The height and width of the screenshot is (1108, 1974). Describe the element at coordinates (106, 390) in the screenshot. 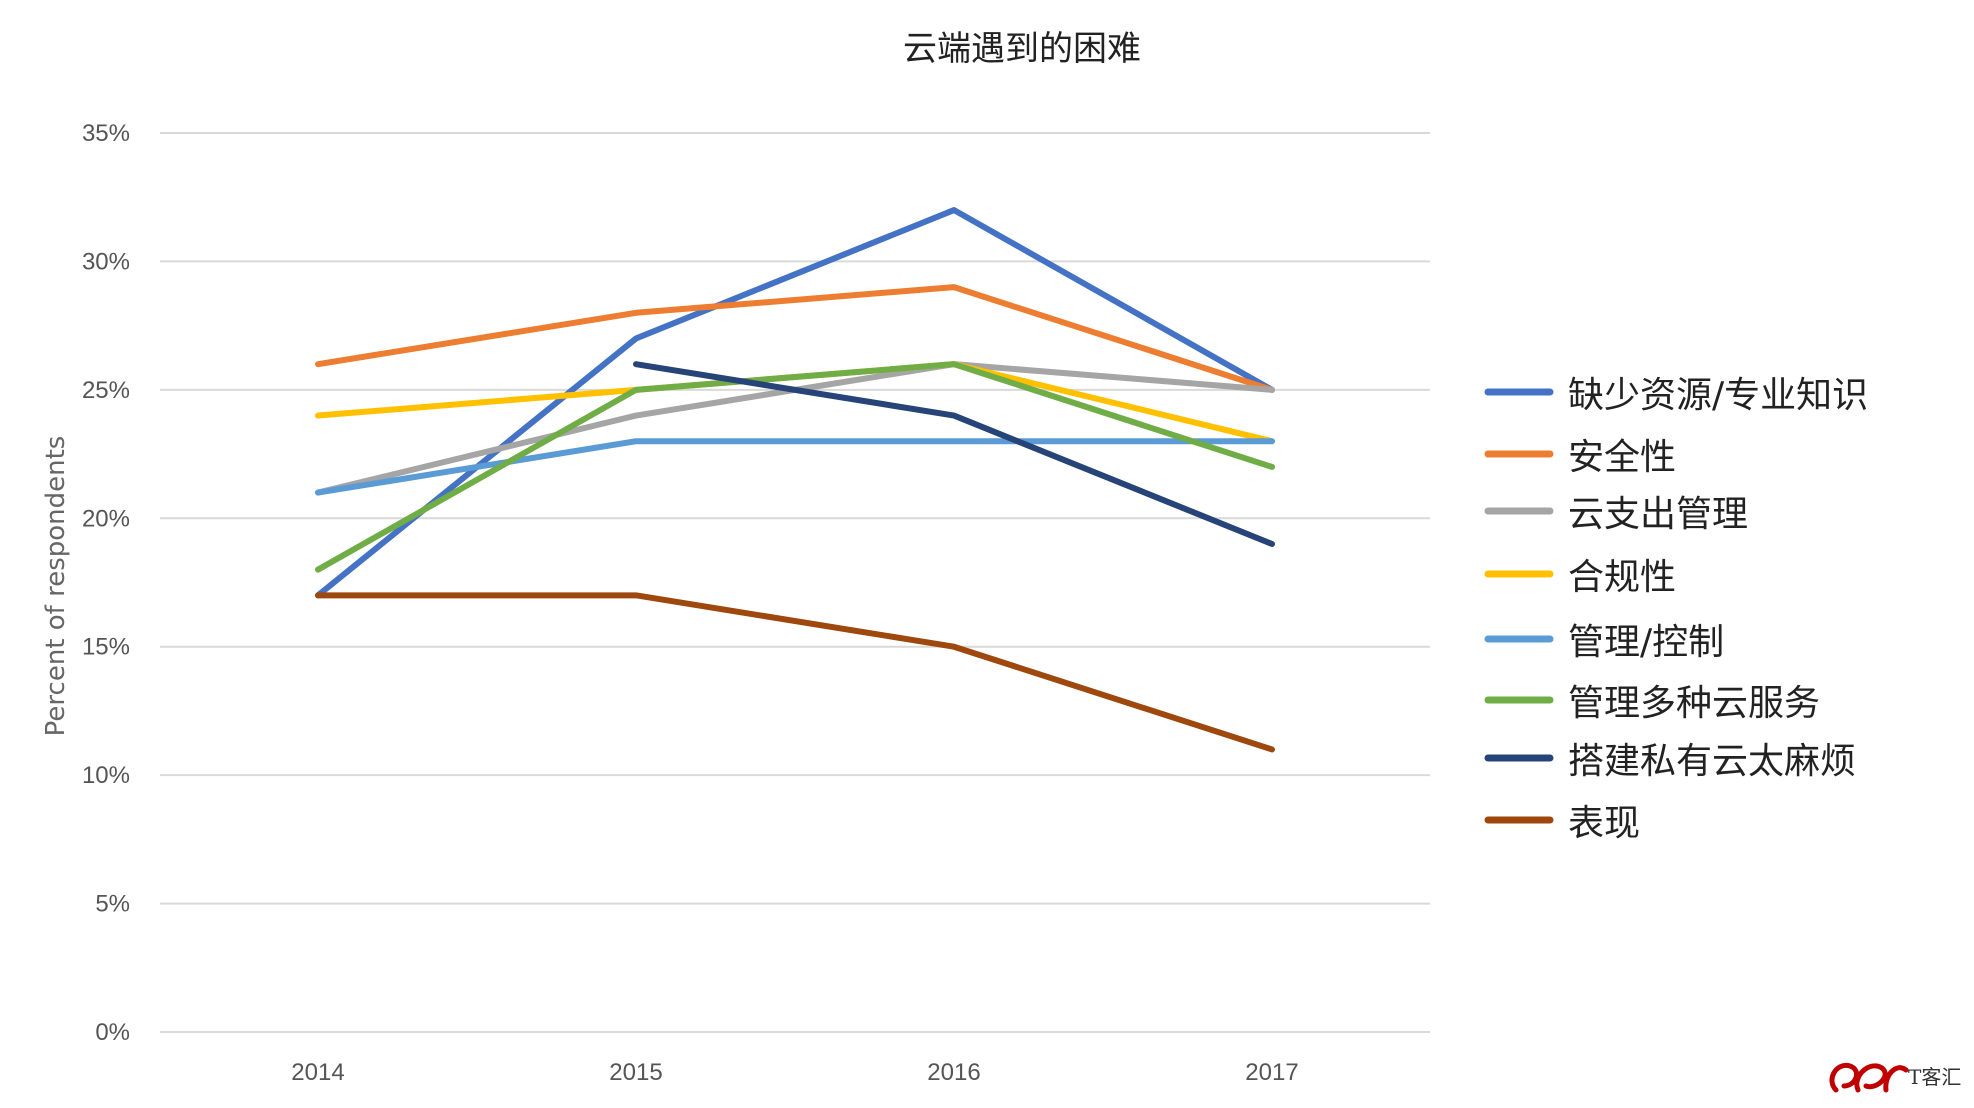

I see `y-tick-label: 25%` at that location.